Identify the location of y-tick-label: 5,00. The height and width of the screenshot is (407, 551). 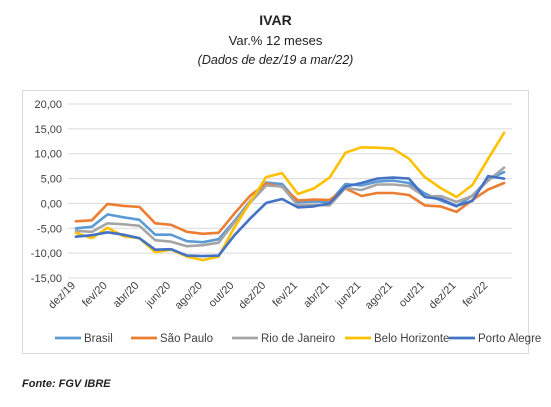
(51, 180).